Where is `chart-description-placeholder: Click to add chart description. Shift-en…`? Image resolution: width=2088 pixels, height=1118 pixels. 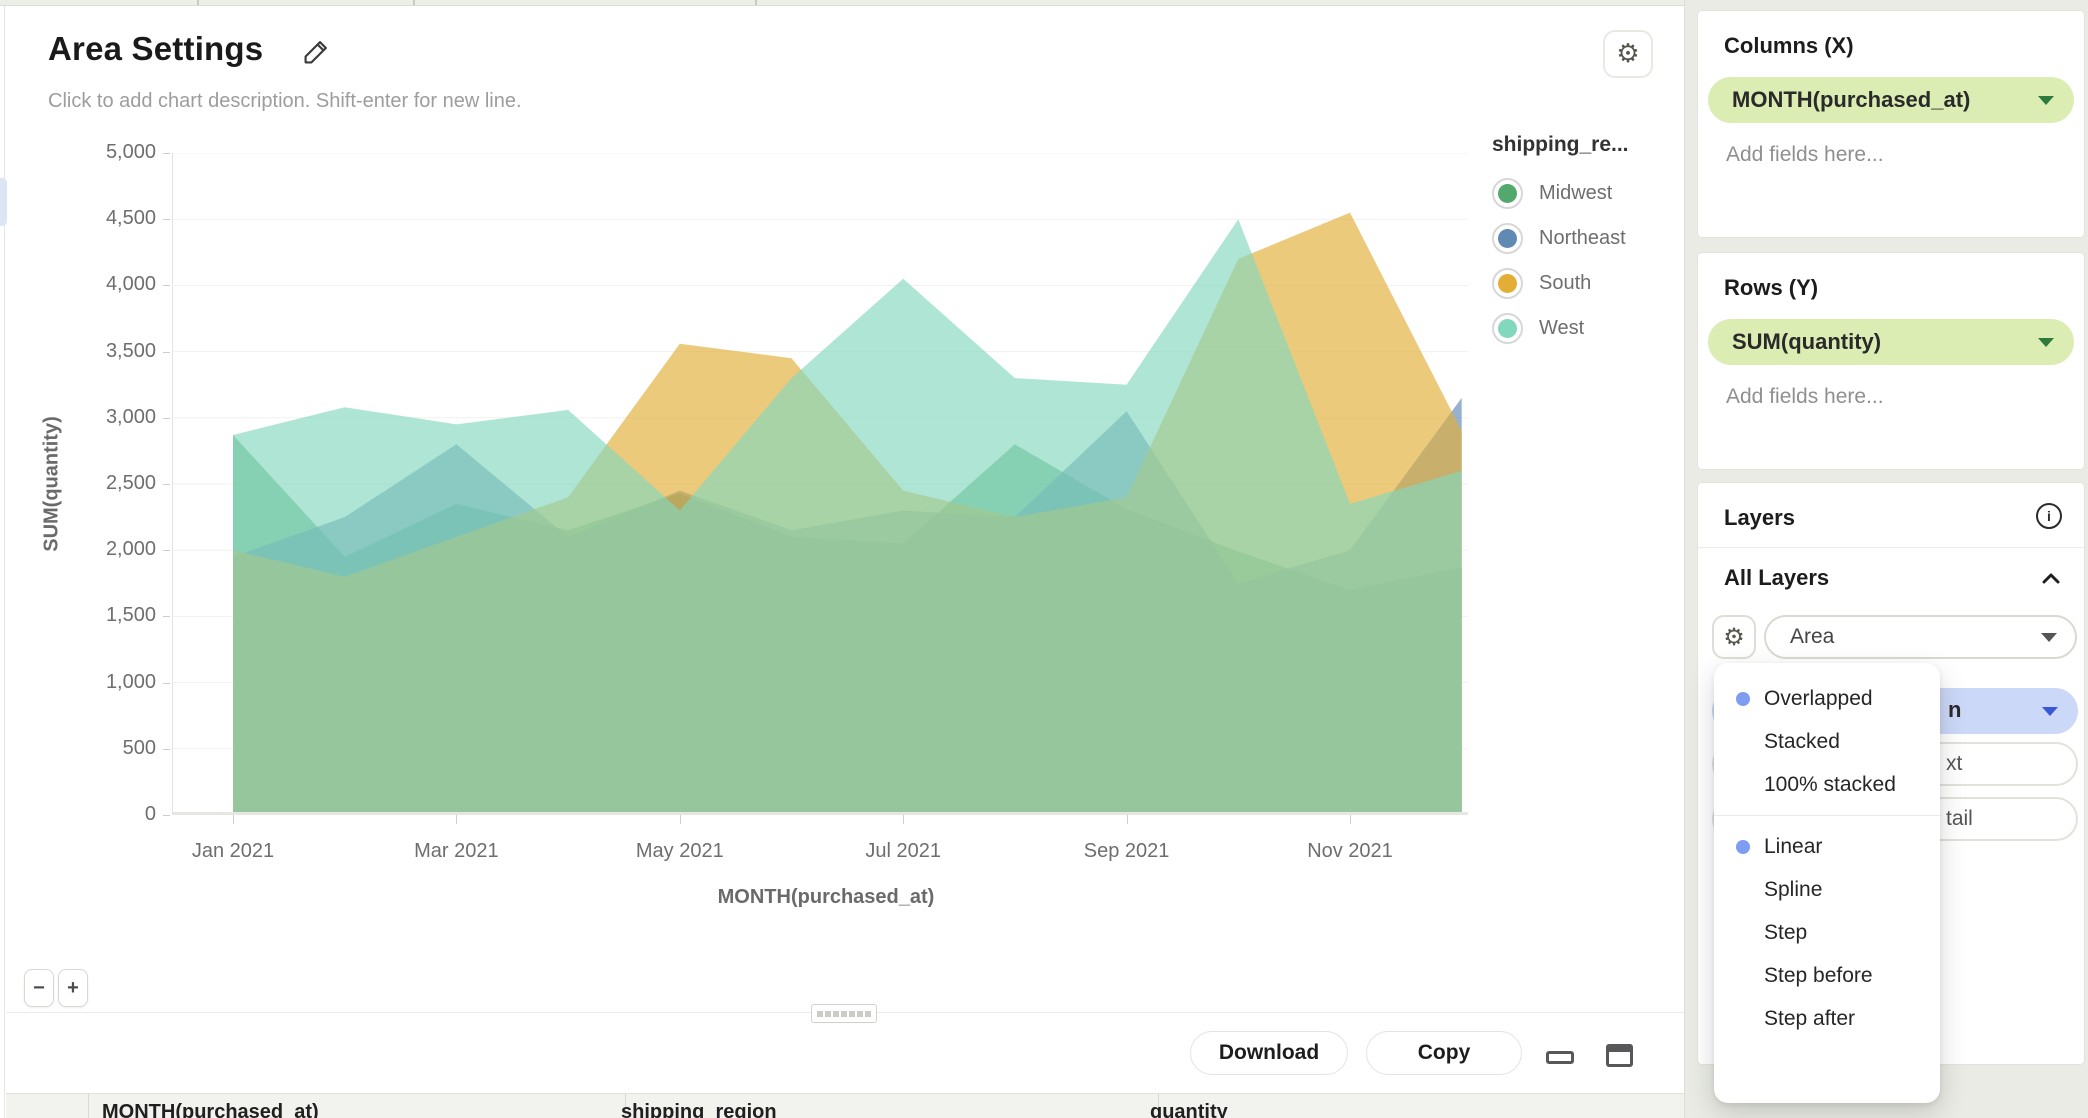 chart-description-placeholder: Click to add chart description. Shift-en… is located at coordinates (285, 101).